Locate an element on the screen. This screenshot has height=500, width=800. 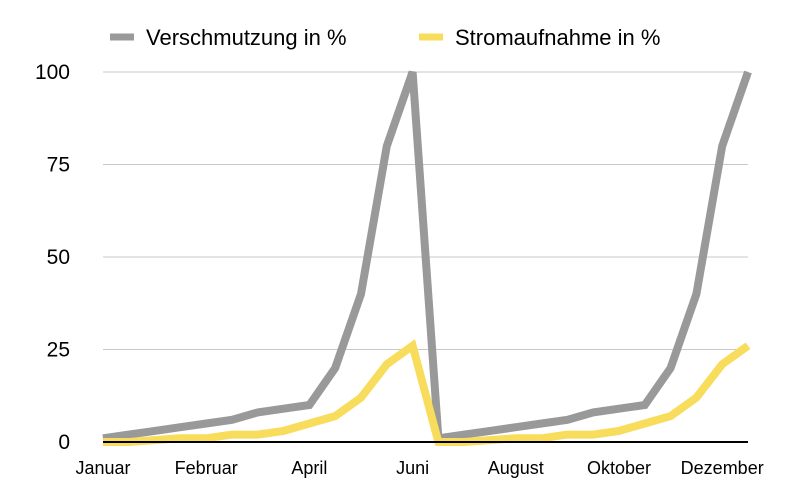
legend-label: Stromaufnahme in % is located at coordinates (557, 37).